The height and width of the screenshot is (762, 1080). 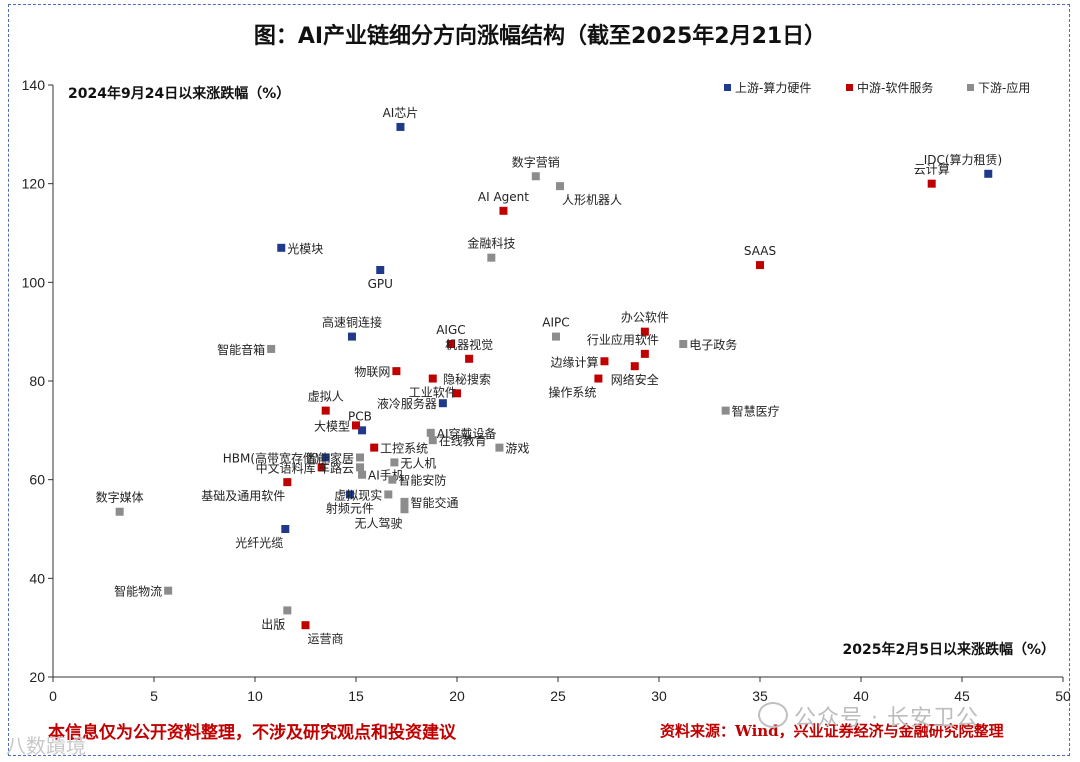 What do you see at coordinates (713, 344) in the screenshot?
I see `data-label: 电子政务` at bounding box center [713, 344].